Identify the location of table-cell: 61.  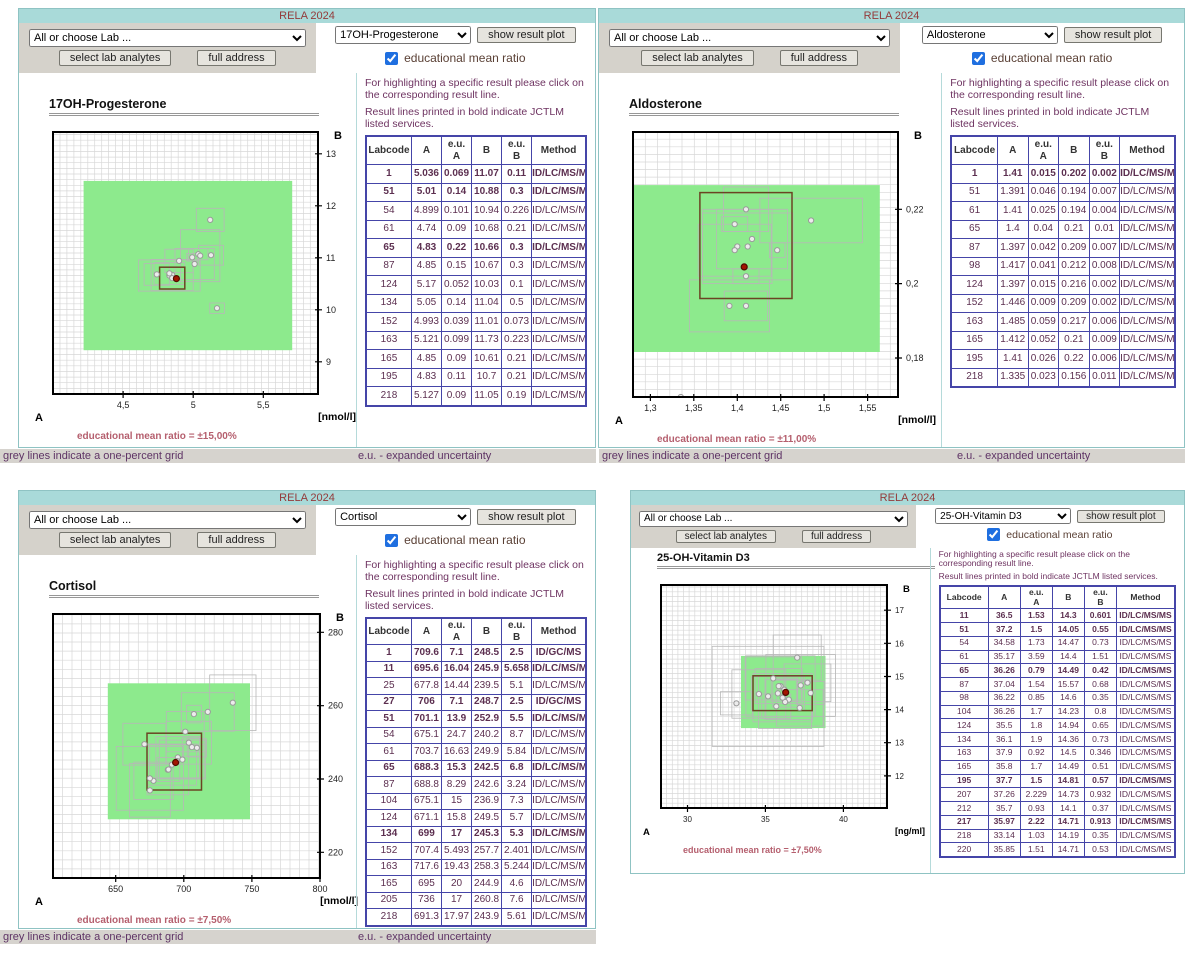
(974, 211).